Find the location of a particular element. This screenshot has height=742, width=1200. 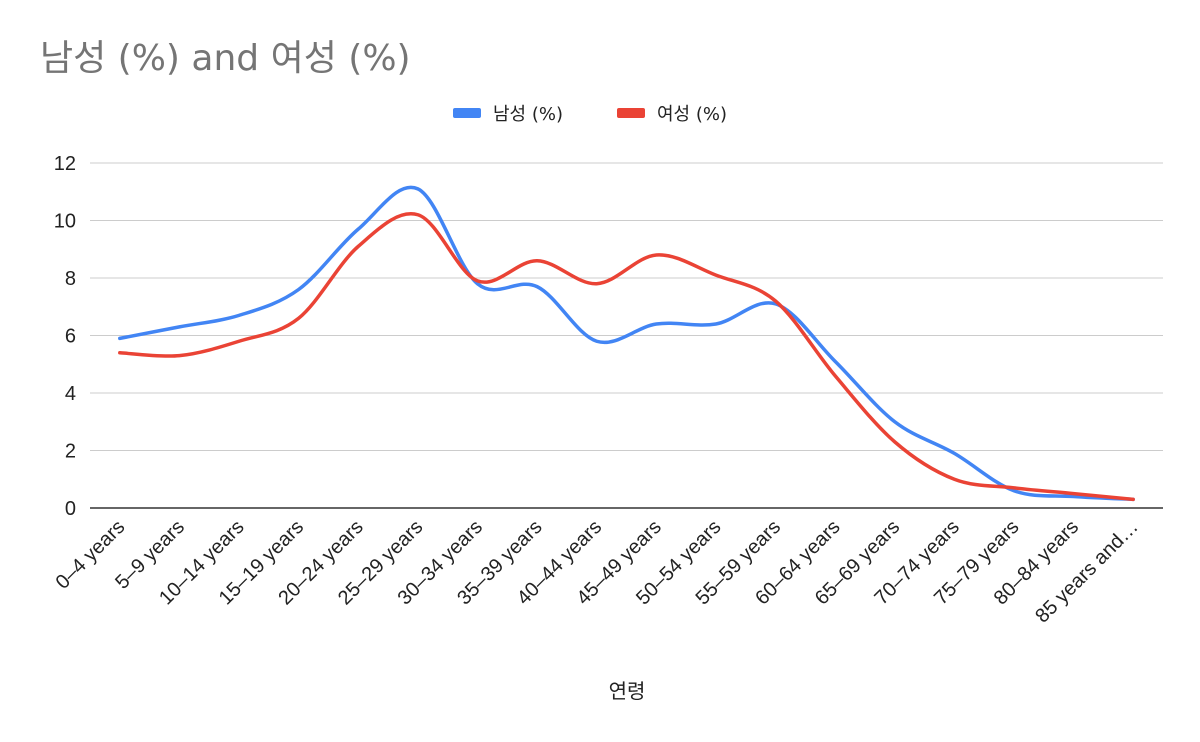

legend: 남성 (%) 여성 (%) is located at coordinates (590, 114).